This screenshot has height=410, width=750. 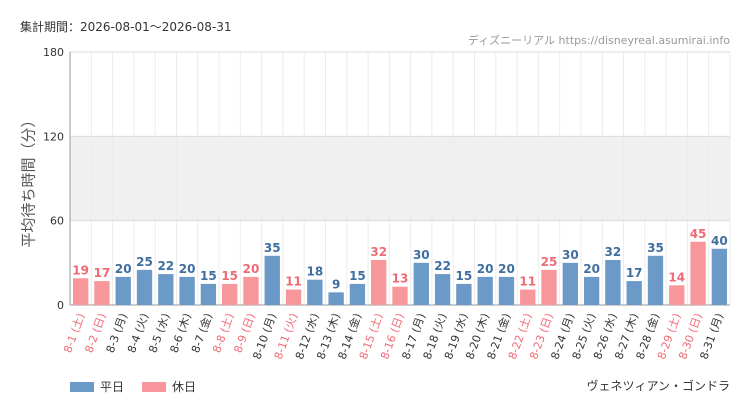 What do you see at coordinates (184, 387) in the screenshot?
I see `legend-label-holiday: 休日` at bounding box center [184, 387].